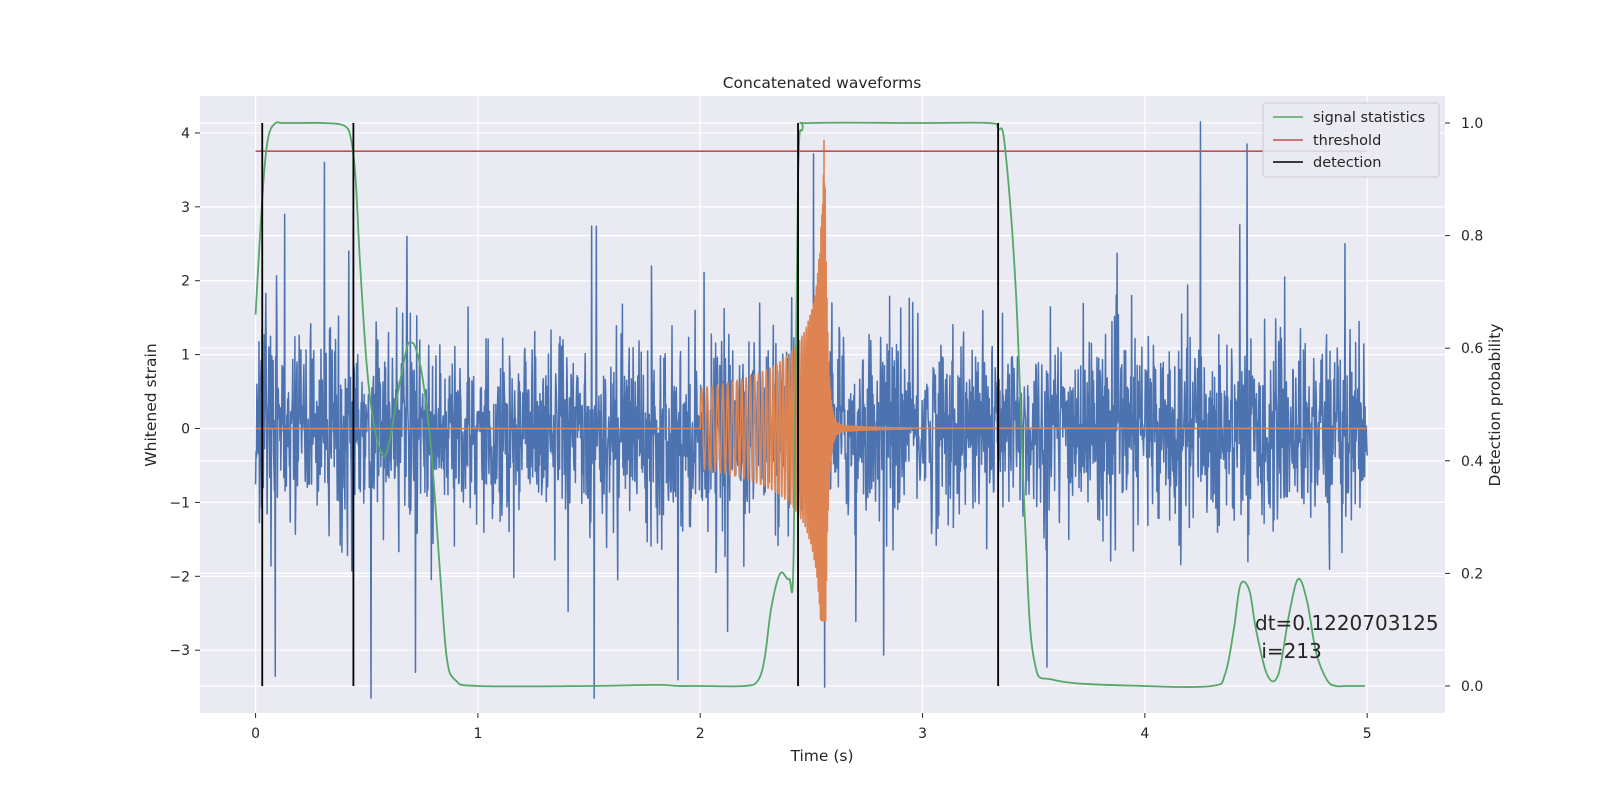 The image size is (1600, 800). I want to click on legend-label-detection: detection, so click(1347, 163).